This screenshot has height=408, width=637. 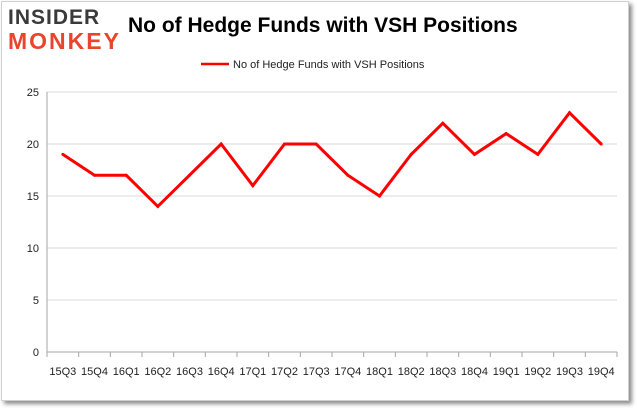 I want to click on x-tick-label: 19Q2, so click(x=537, y=372).